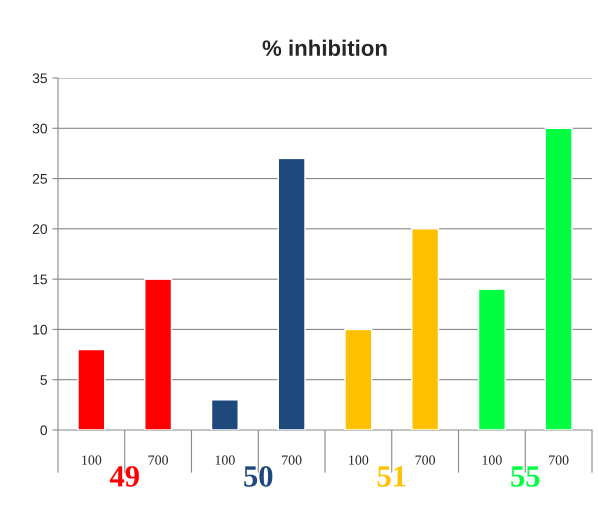 The image size is (598, 509). I want to click on series-label: 49, so click(124, 476).